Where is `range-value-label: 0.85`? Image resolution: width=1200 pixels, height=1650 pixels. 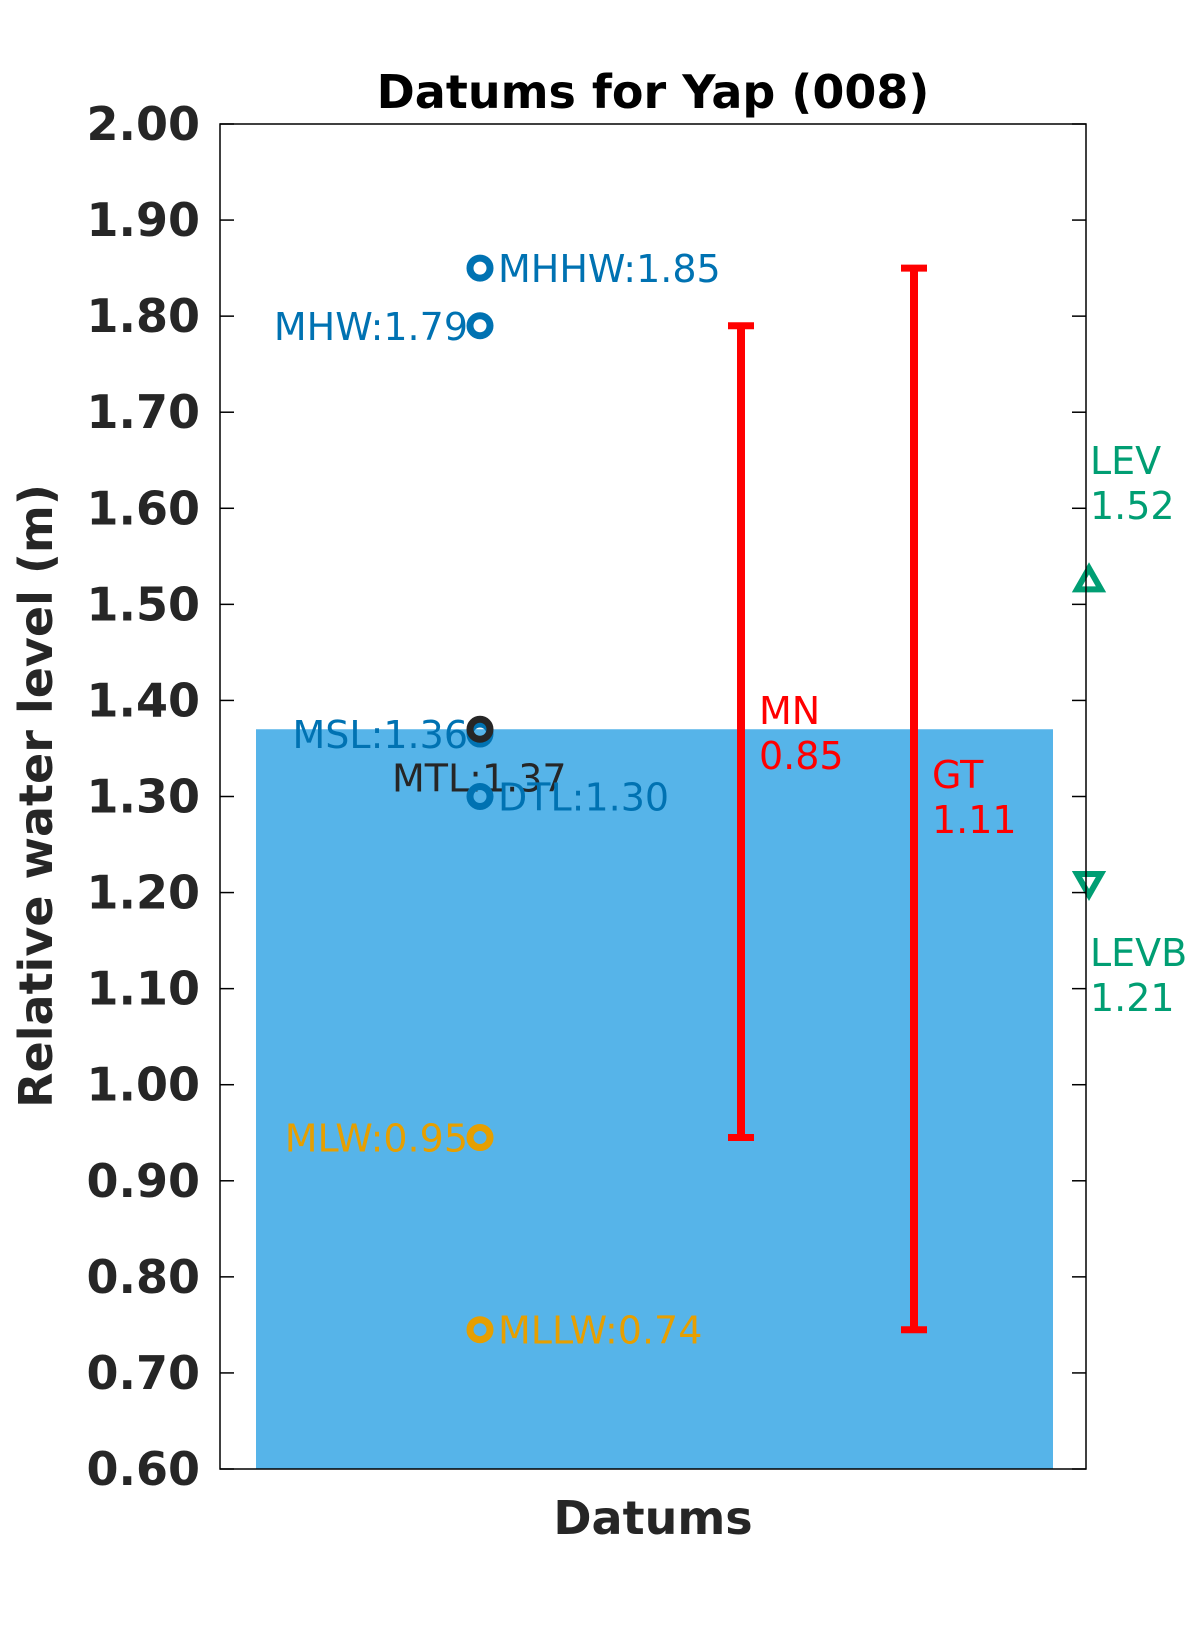 range-value-label: 0.85 is located at coordinates (801, 756).